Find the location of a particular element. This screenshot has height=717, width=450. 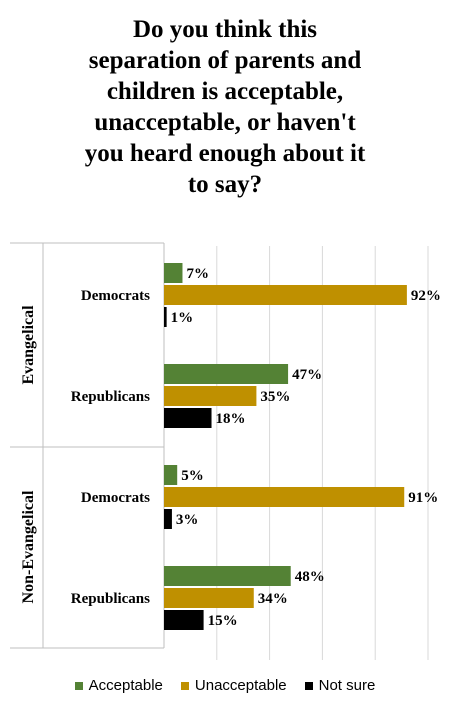

legend-item: Unacceptable is located at coordinates (233, 685).